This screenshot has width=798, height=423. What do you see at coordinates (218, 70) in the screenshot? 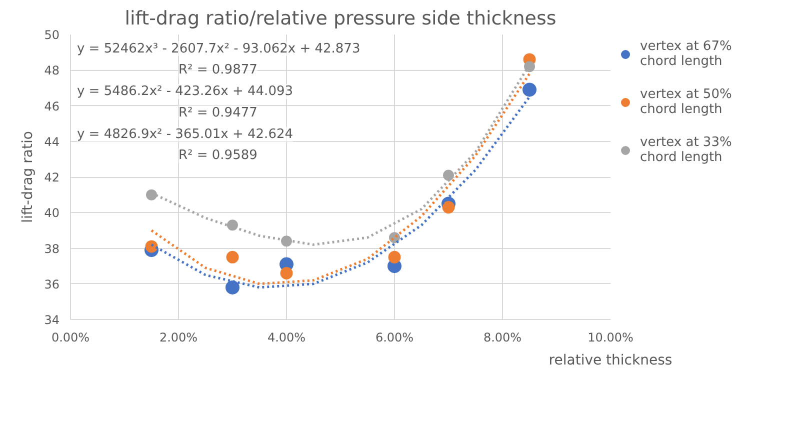
I see `annotation: R² = 0.9877` at bounding box center [218, 70].